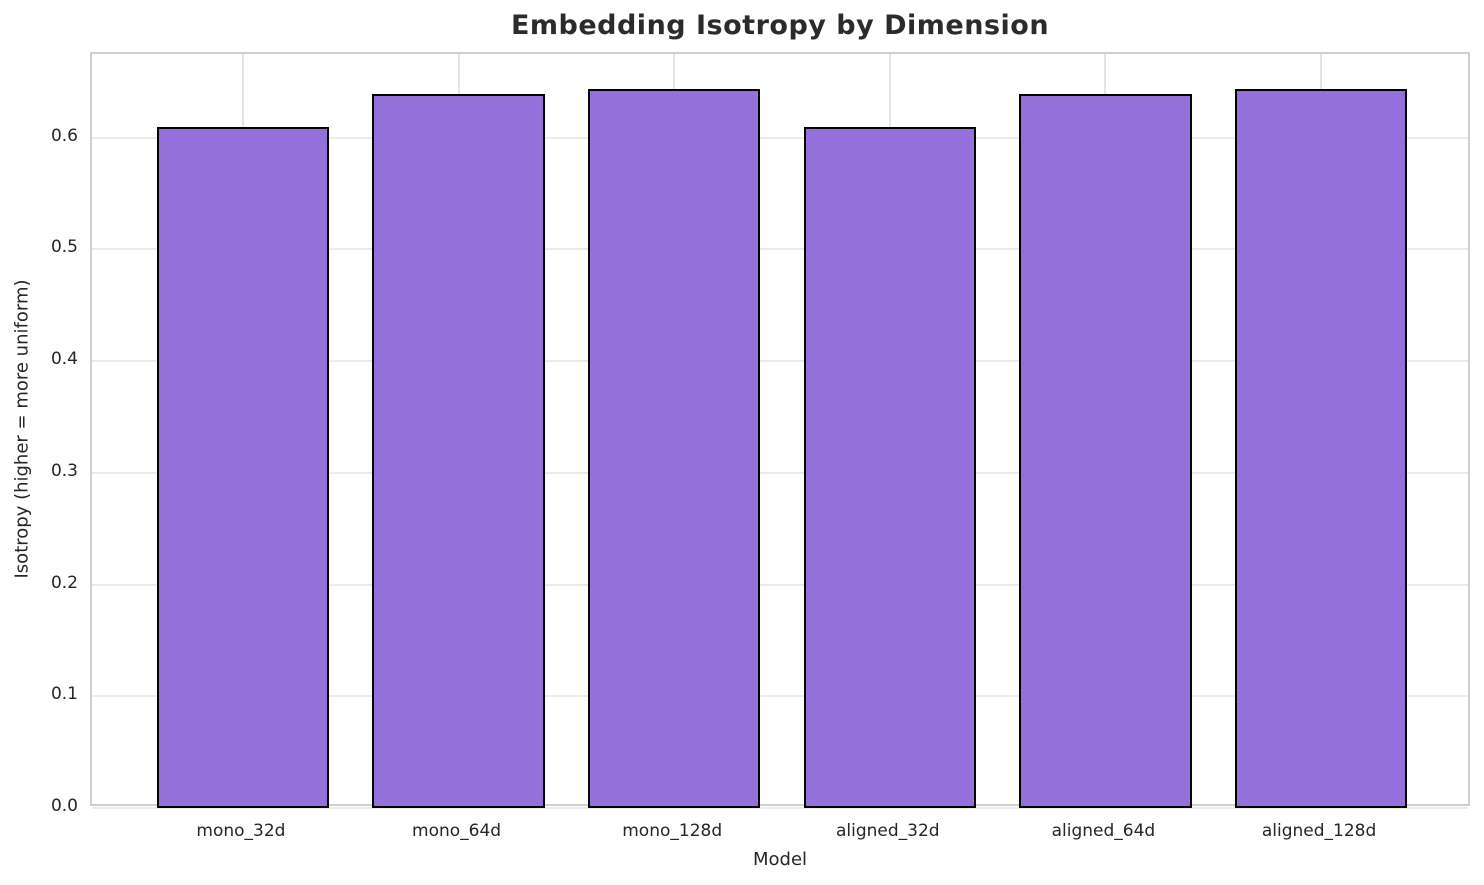 Image resolution: width=1484 pixels, height=885 pixels. Describe the element at coordinates (64, 135) in the screenshot. I see `y-tick-label: 0.6` at that location.